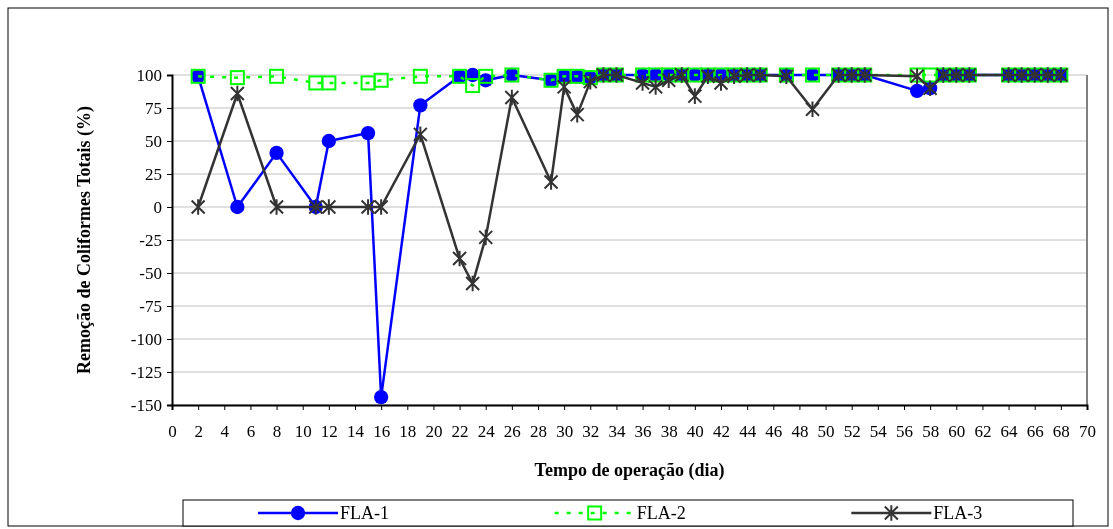 Image resolution: width=1113 pixels, height=529 pixels. What do you see at coordinates (225, 431) in the screenshot?
I see `x-tick-label: 4` at bounding box center [225, 431].